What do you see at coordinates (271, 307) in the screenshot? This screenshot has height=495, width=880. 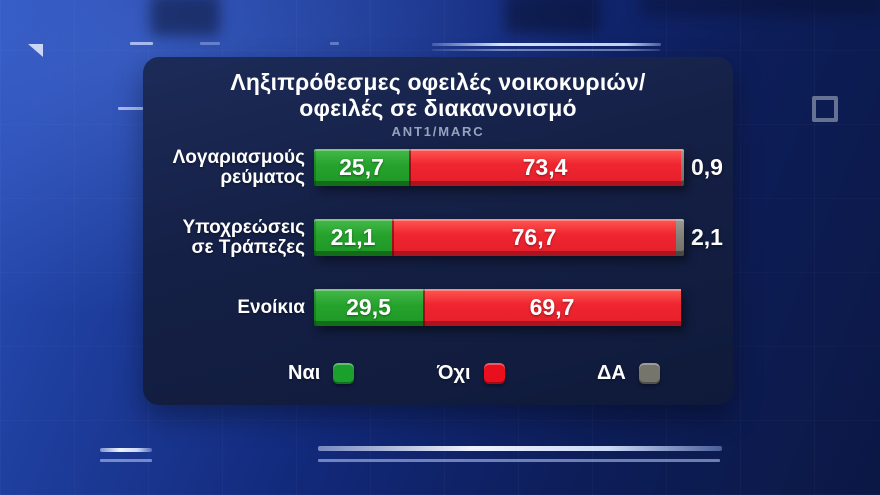 I see `category-label: Ενοίκια` at bounding box center [271, 307].